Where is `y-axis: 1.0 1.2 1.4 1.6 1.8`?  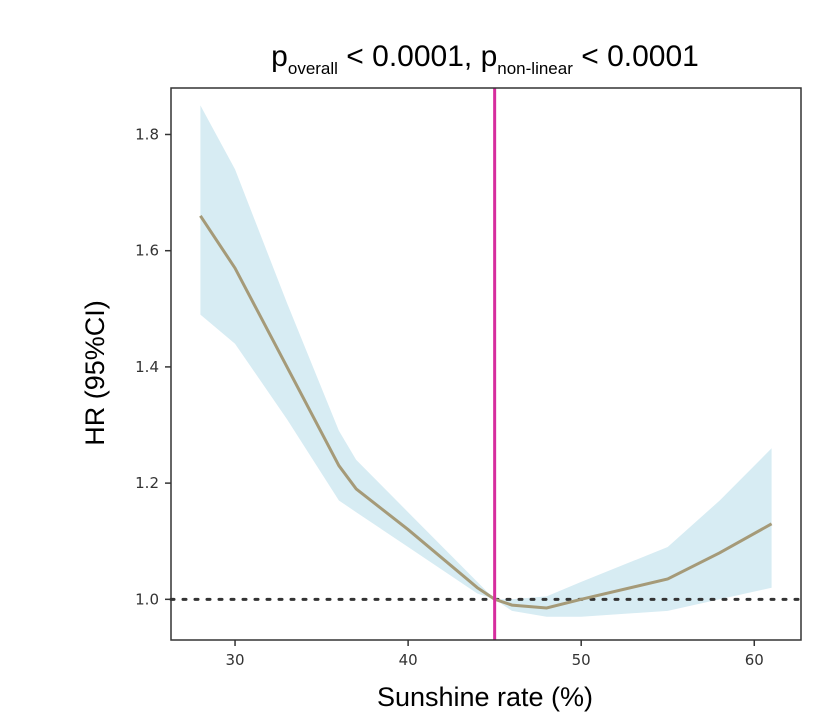
y-axis: 1.0 1.2 1.4 1.6 1.8 is located at coordinates (153, 366).